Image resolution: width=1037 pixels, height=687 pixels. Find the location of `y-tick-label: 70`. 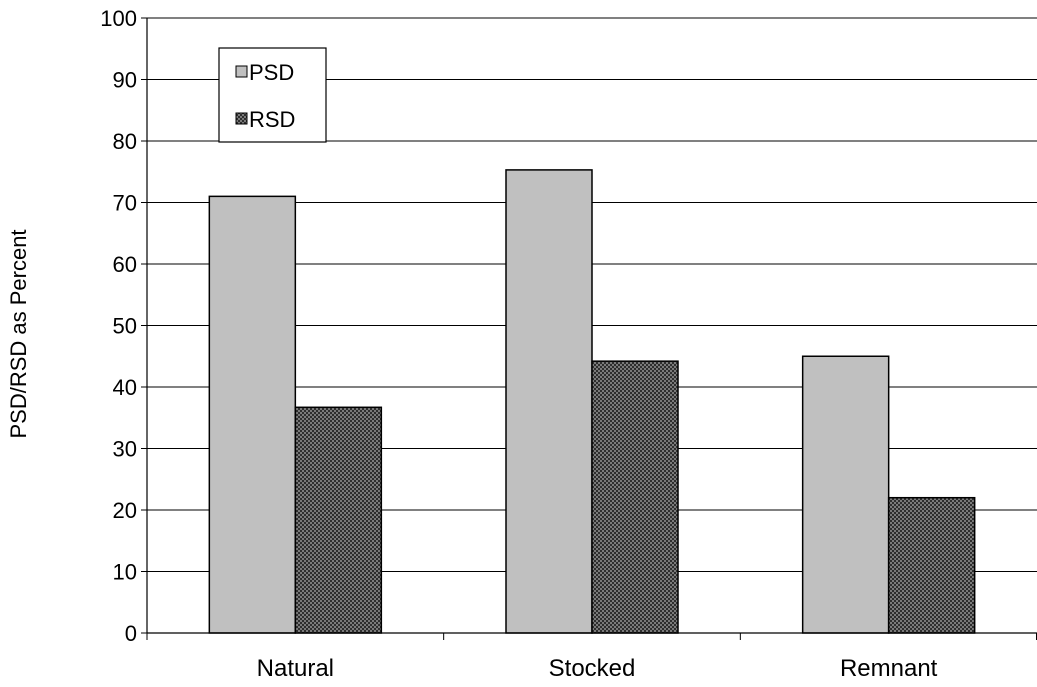

y-tick-label: 70 is located at coordinates (125, 203).